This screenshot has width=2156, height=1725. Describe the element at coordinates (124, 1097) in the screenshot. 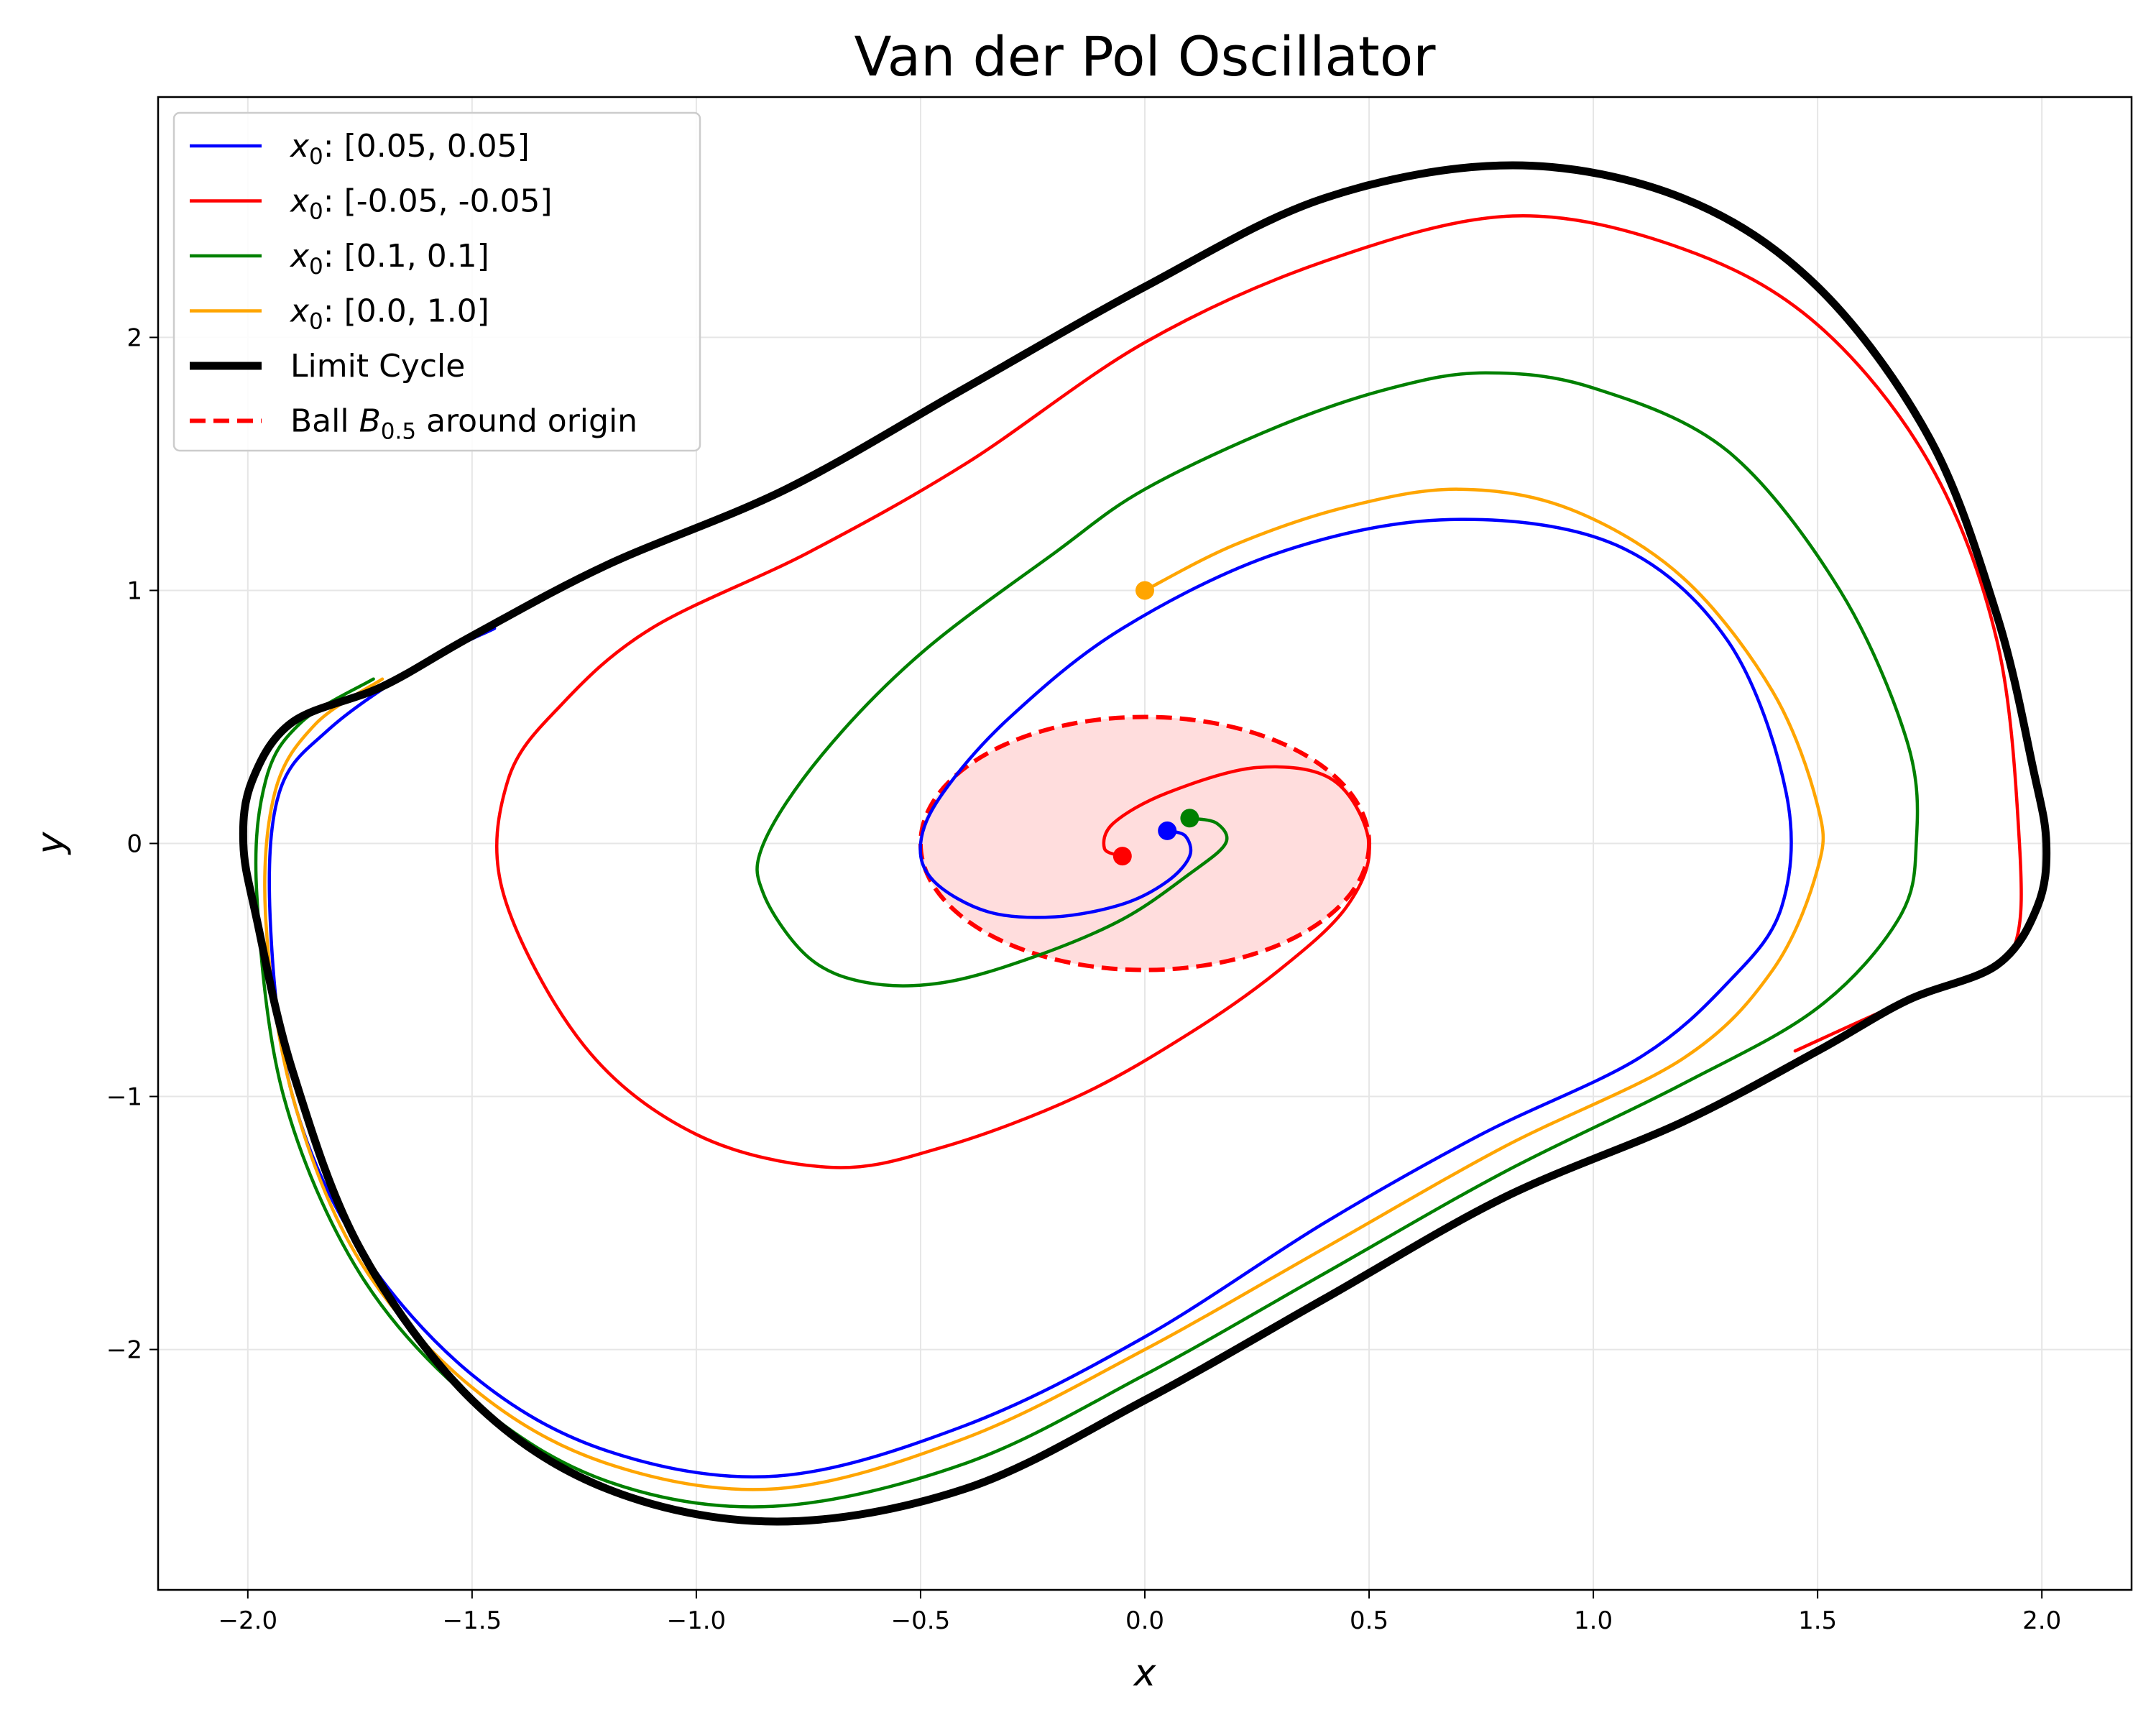

I see `y-tick-label: −1` at that location.